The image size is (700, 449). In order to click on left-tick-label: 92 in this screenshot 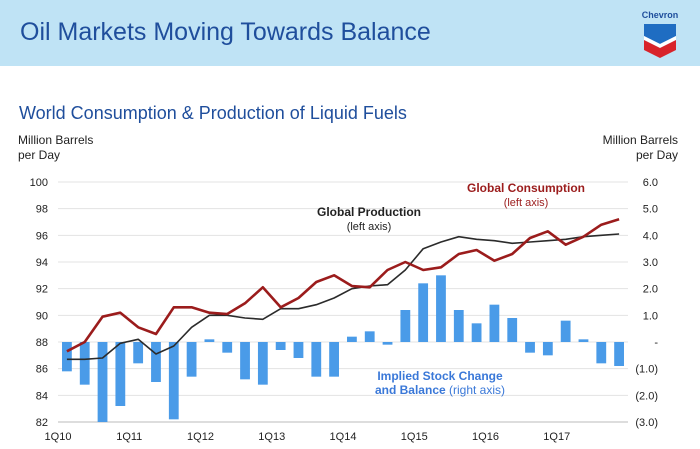, I will do `click(42, 290)`.